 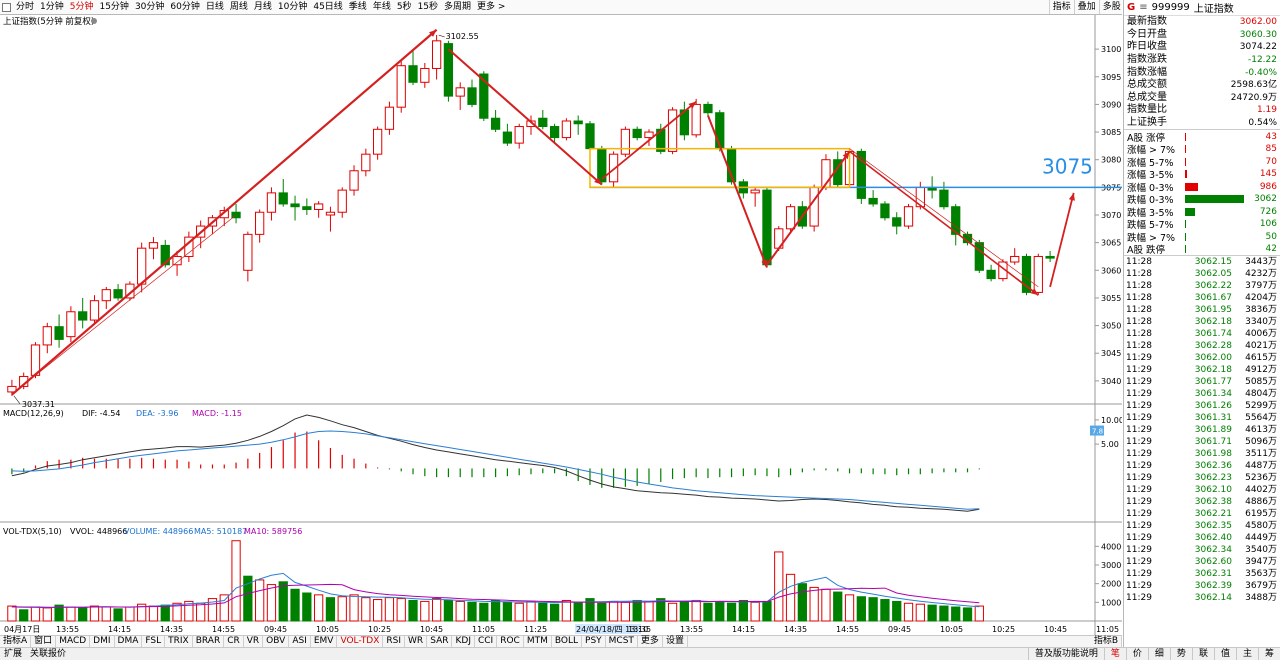 I want to click on related-quote-button: 关联报价, so click(x=48, y=654).